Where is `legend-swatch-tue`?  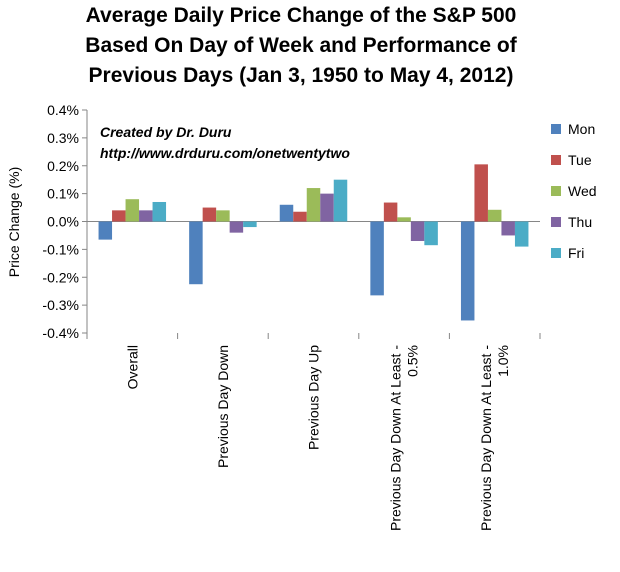
legend-swatch-tue is located at coordinates (556, 160).